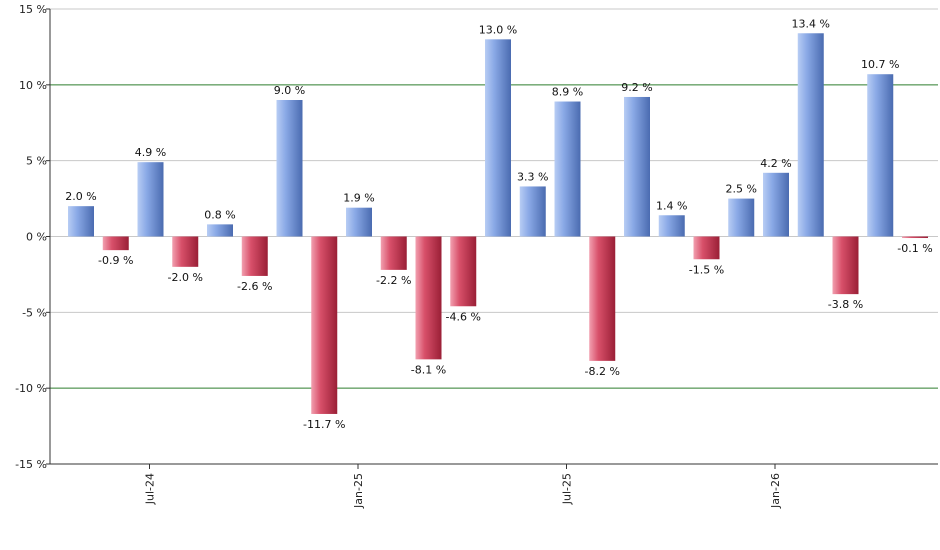  What do you see at coordinates (33, 9) in the screenshot?
I see `y-tick-label: 15 %` at bounding box center [33, 9].